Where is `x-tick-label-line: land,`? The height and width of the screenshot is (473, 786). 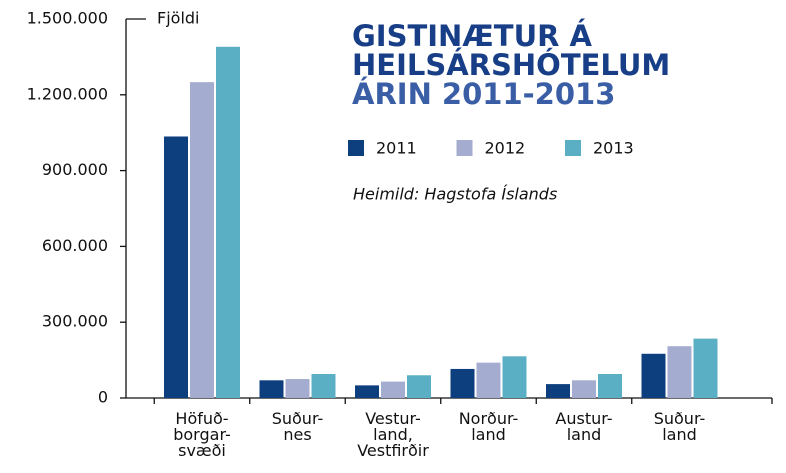 x-tick-label-line: land, is located at coordinates (393, 434).